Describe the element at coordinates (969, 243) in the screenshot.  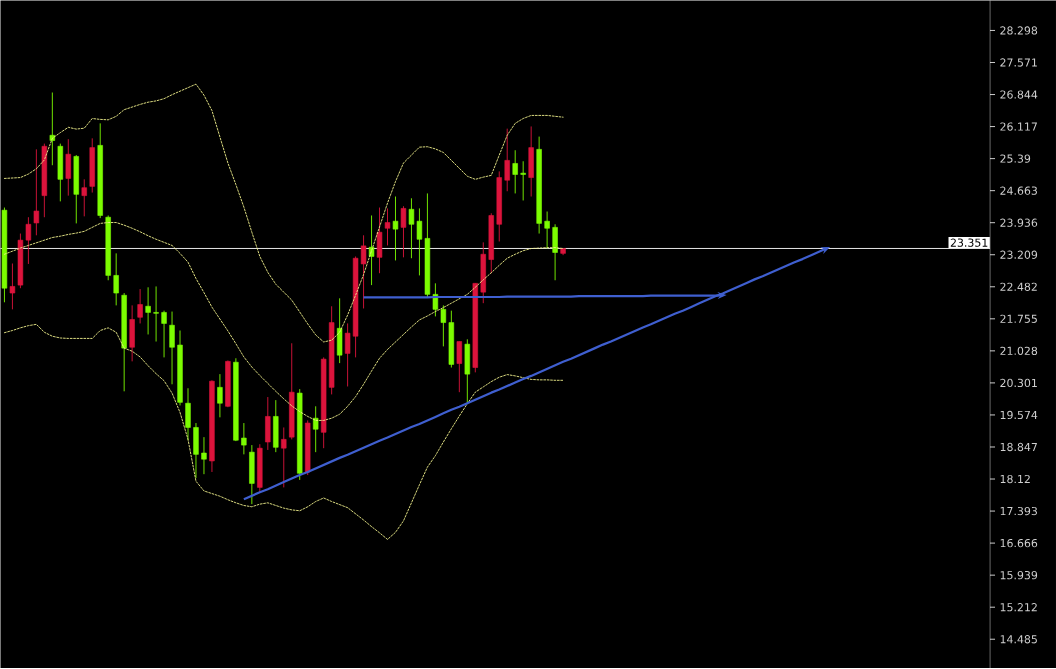
I see `ref-line-label: 23.351` at that location.